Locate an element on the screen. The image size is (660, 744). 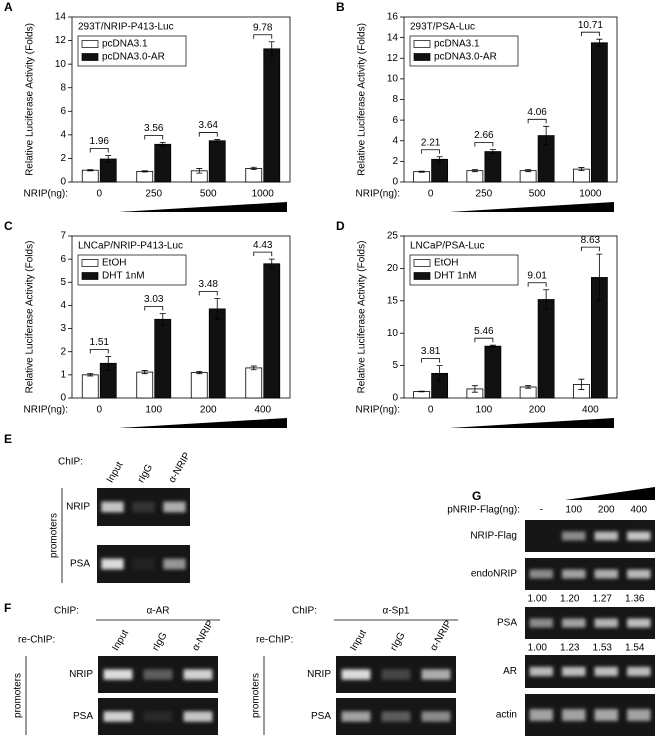
y-tick-label: 20 is located at coordinates (393, 268).